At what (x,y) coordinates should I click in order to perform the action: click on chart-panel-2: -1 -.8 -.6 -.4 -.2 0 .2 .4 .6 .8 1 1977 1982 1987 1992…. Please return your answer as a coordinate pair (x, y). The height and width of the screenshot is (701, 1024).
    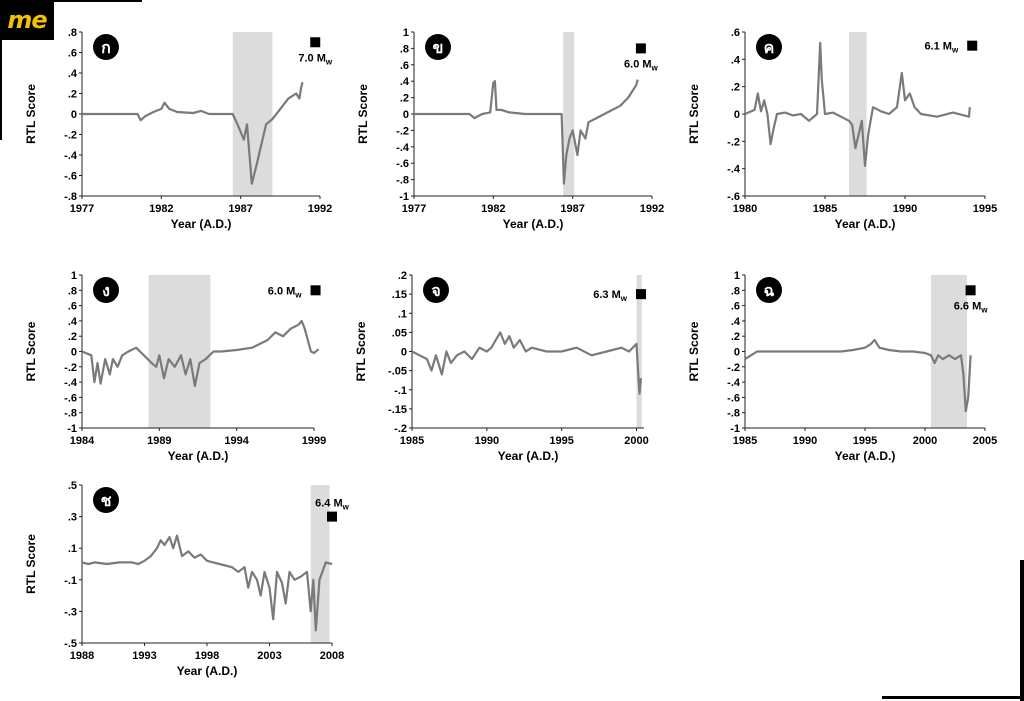
    Looking at the image, I should click on (510, 129).